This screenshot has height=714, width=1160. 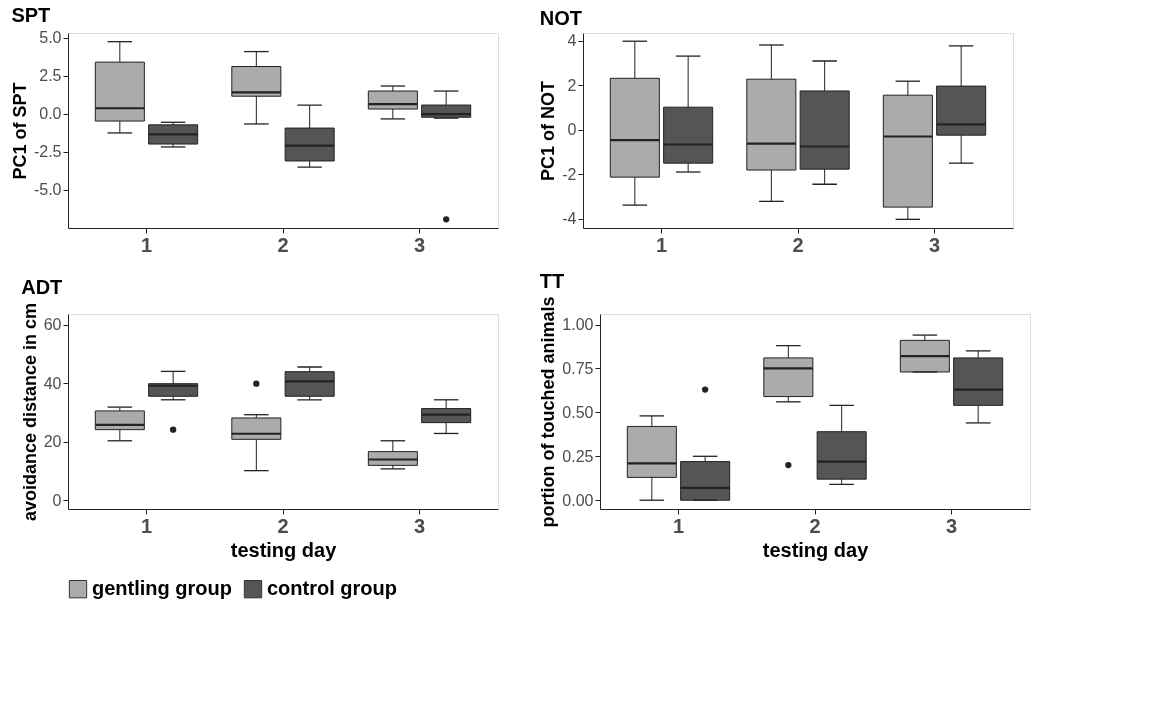 I want to click on y-tick-label: 0.0, so click(x=50, y=114).